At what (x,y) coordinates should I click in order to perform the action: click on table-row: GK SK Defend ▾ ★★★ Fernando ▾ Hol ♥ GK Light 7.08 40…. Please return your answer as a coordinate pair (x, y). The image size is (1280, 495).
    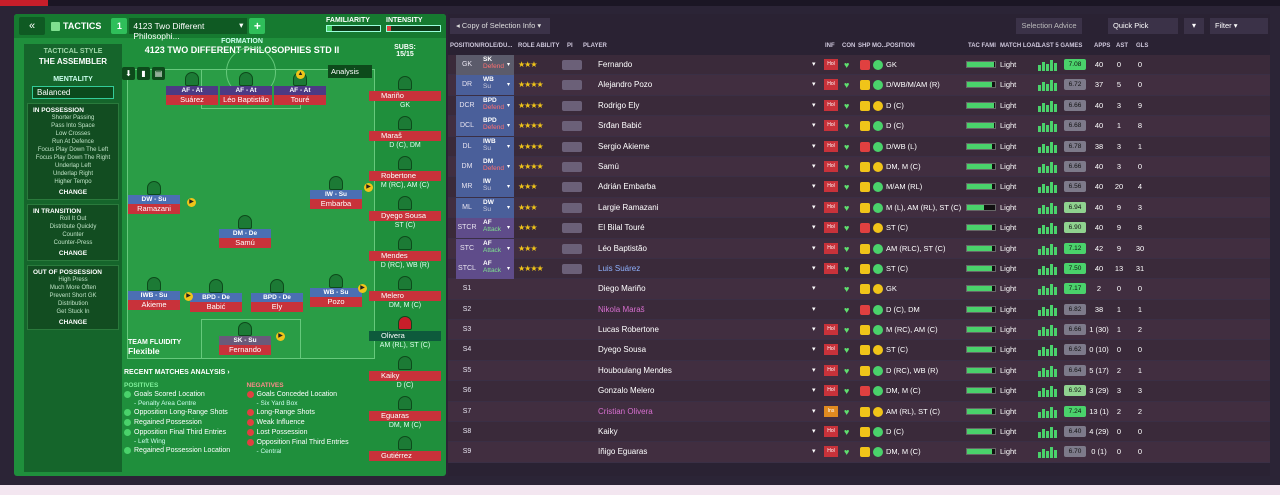
    Looking at the image, I should click on (859, 65).